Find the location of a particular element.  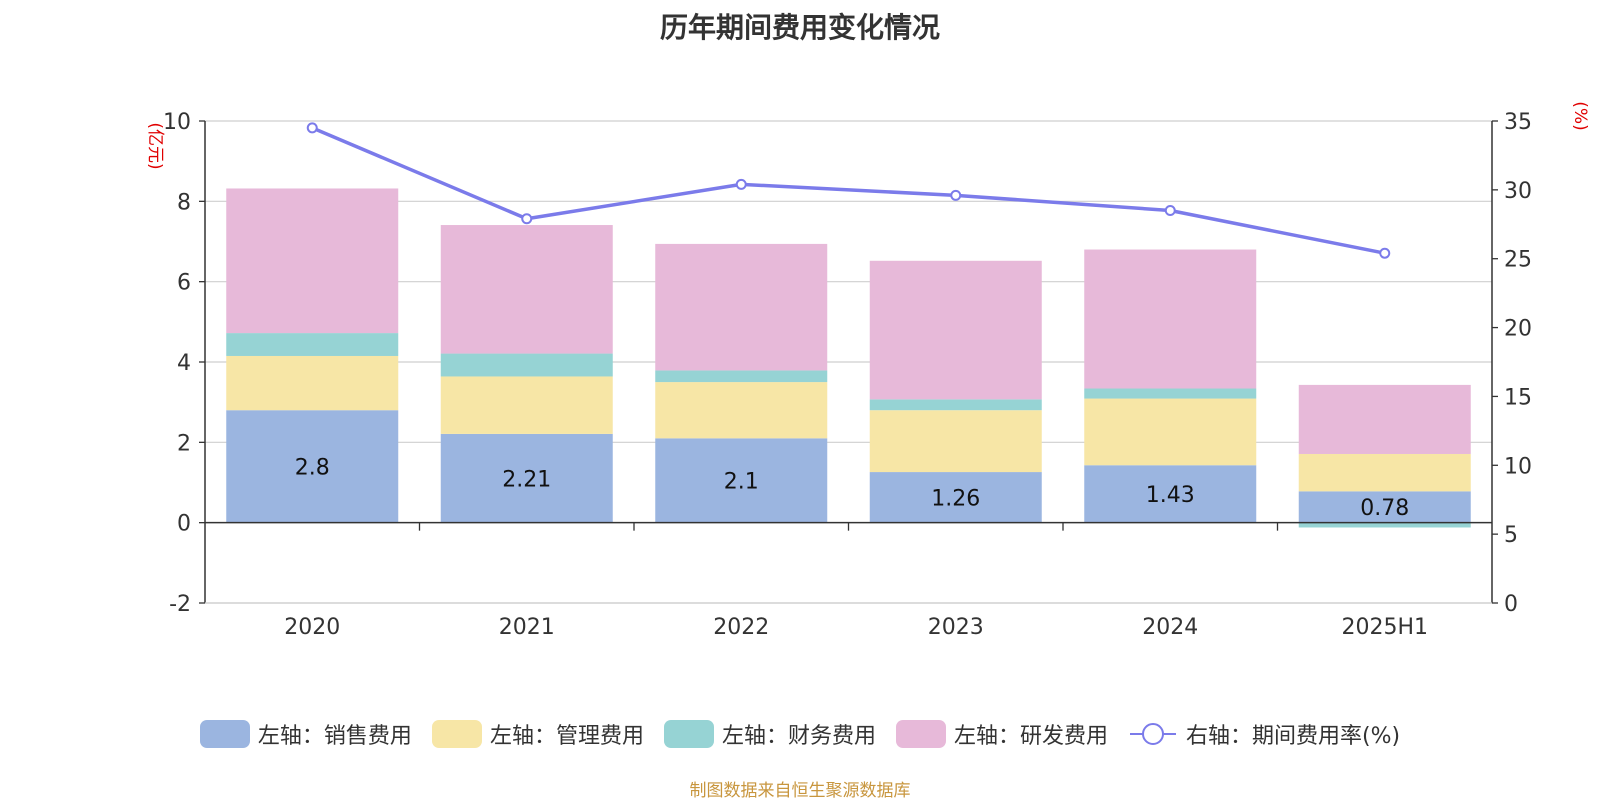

left-tick-label: -2 is located at coordinates (180, 604).